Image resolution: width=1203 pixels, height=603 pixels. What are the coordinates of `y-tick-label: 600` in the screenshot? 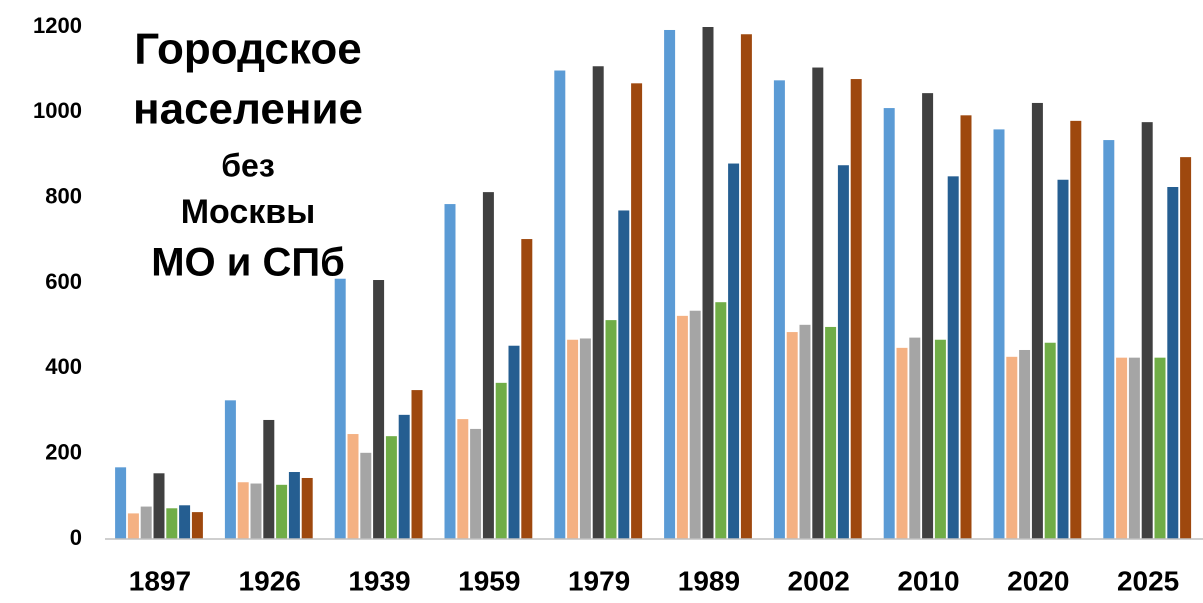 It's located at (63, 281).